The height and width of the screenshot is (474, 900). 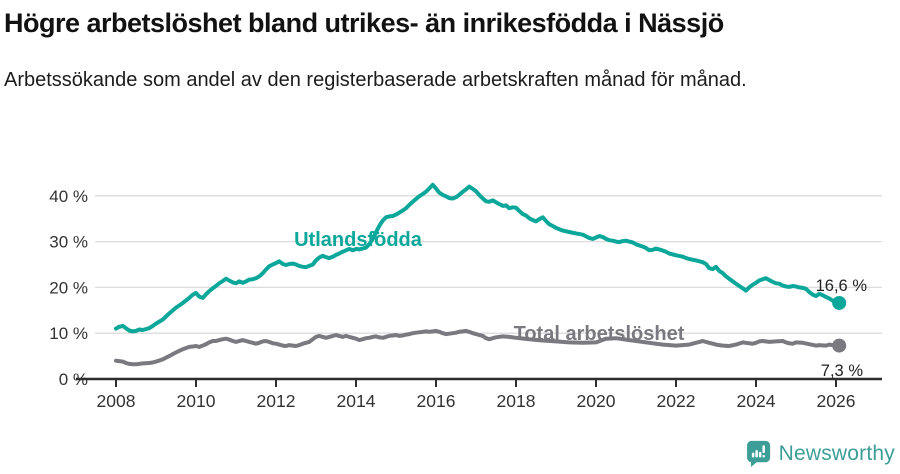 I want to click on x-tick-label: 2010, so click(x=196, y=401).